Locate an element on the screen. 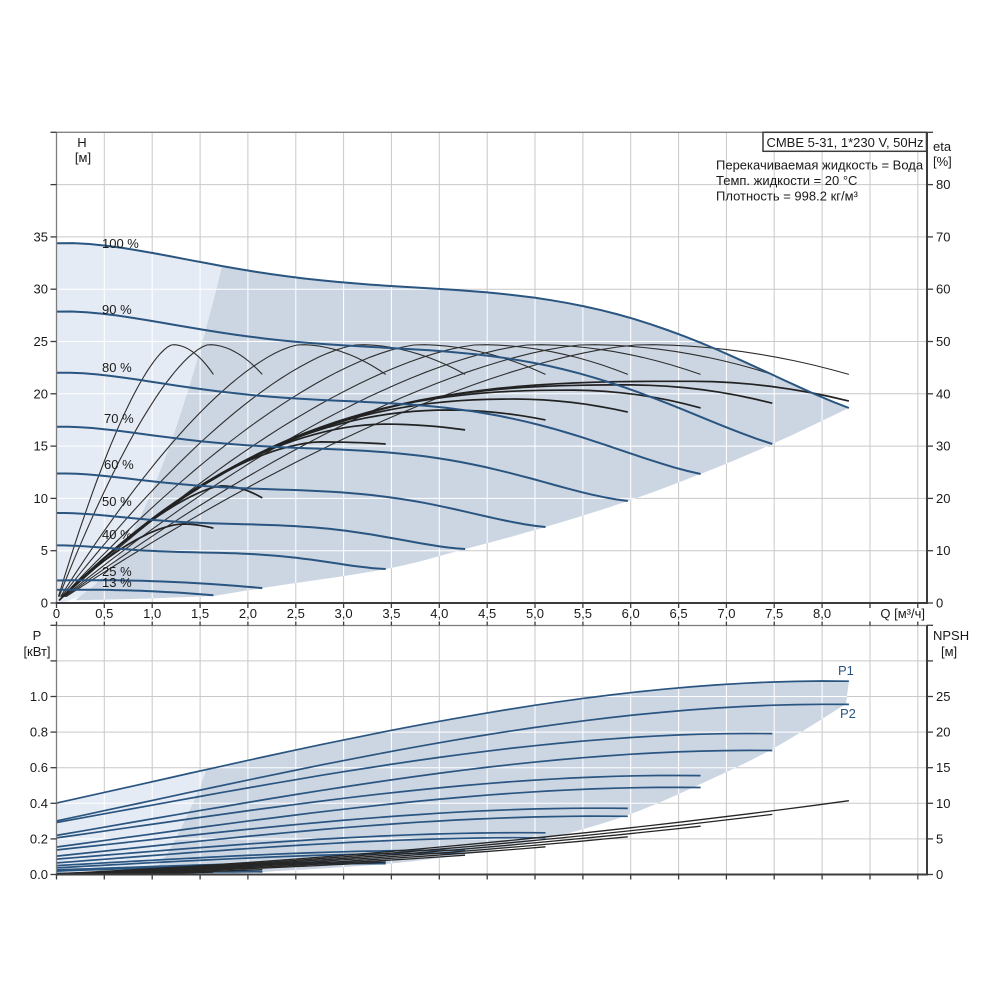  svg-text: 50 is located at coordinates (943, 341).